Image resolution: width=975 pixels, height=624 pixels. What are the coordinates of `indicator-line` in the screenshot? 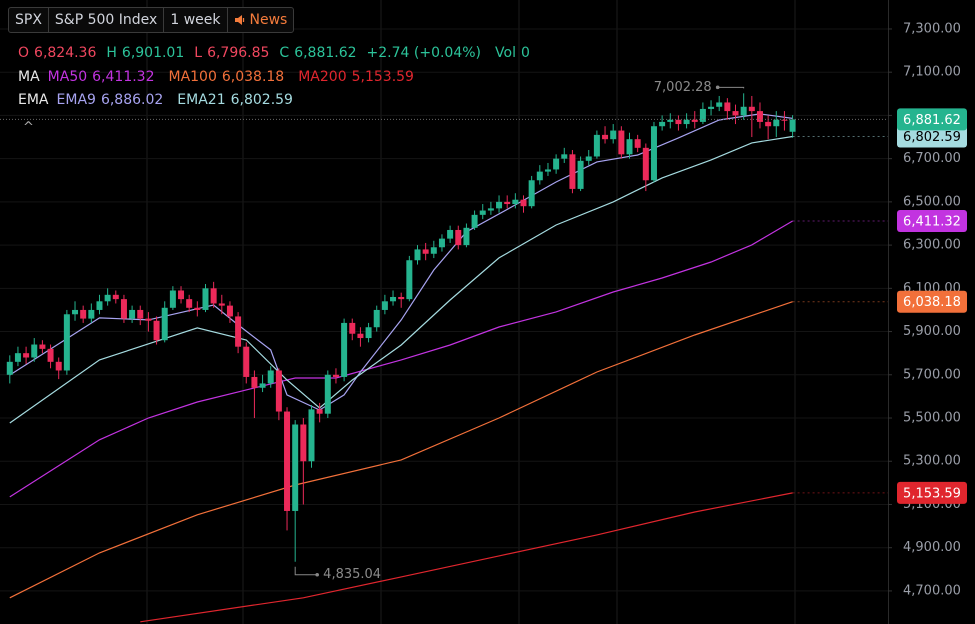 It's located at (466, 557).